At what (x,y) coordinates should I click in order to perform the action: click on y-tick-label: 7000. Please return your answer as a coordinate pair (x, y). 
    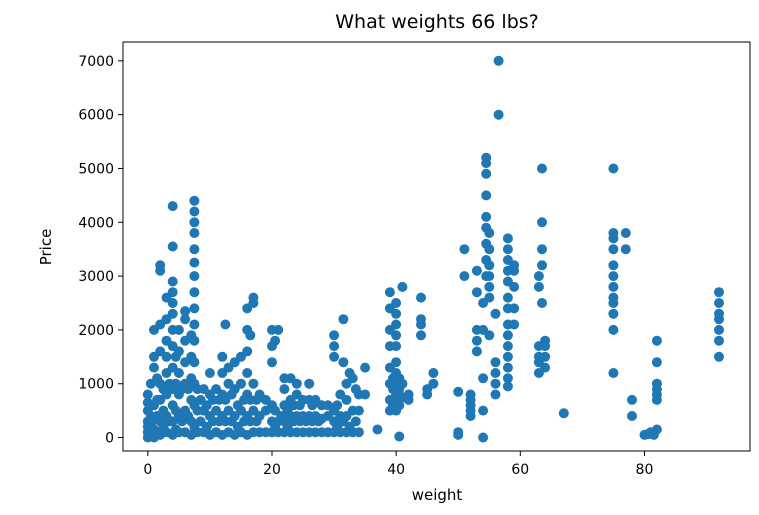
    Looking at the image, I should click on (96, 62).